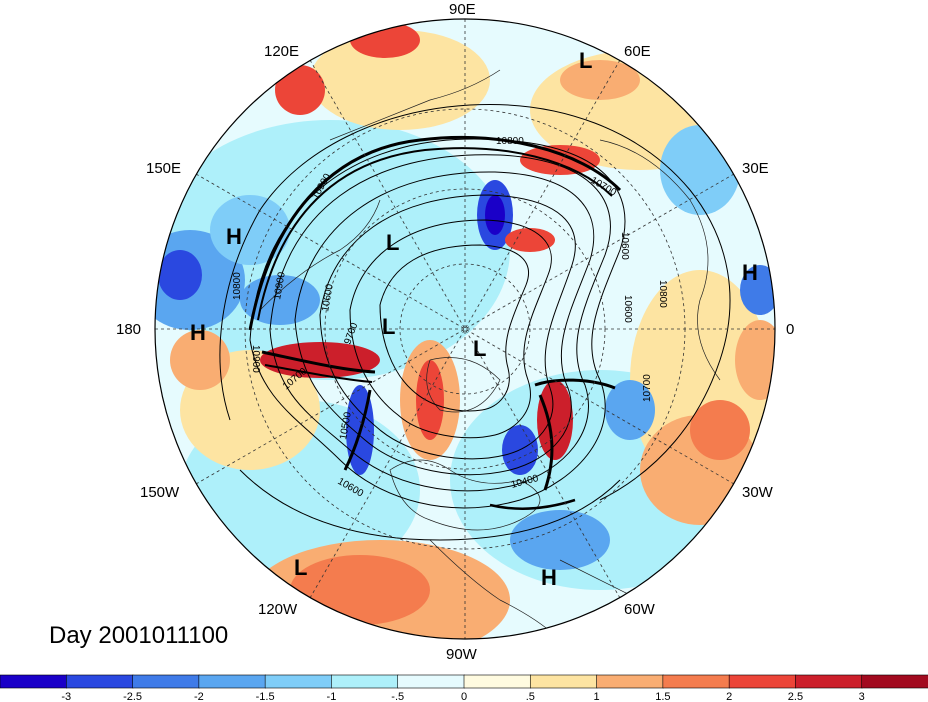 The height and width of the screenshot is (702, 928). I want to click on lon-label-30w: 30W, so click(758, 492).